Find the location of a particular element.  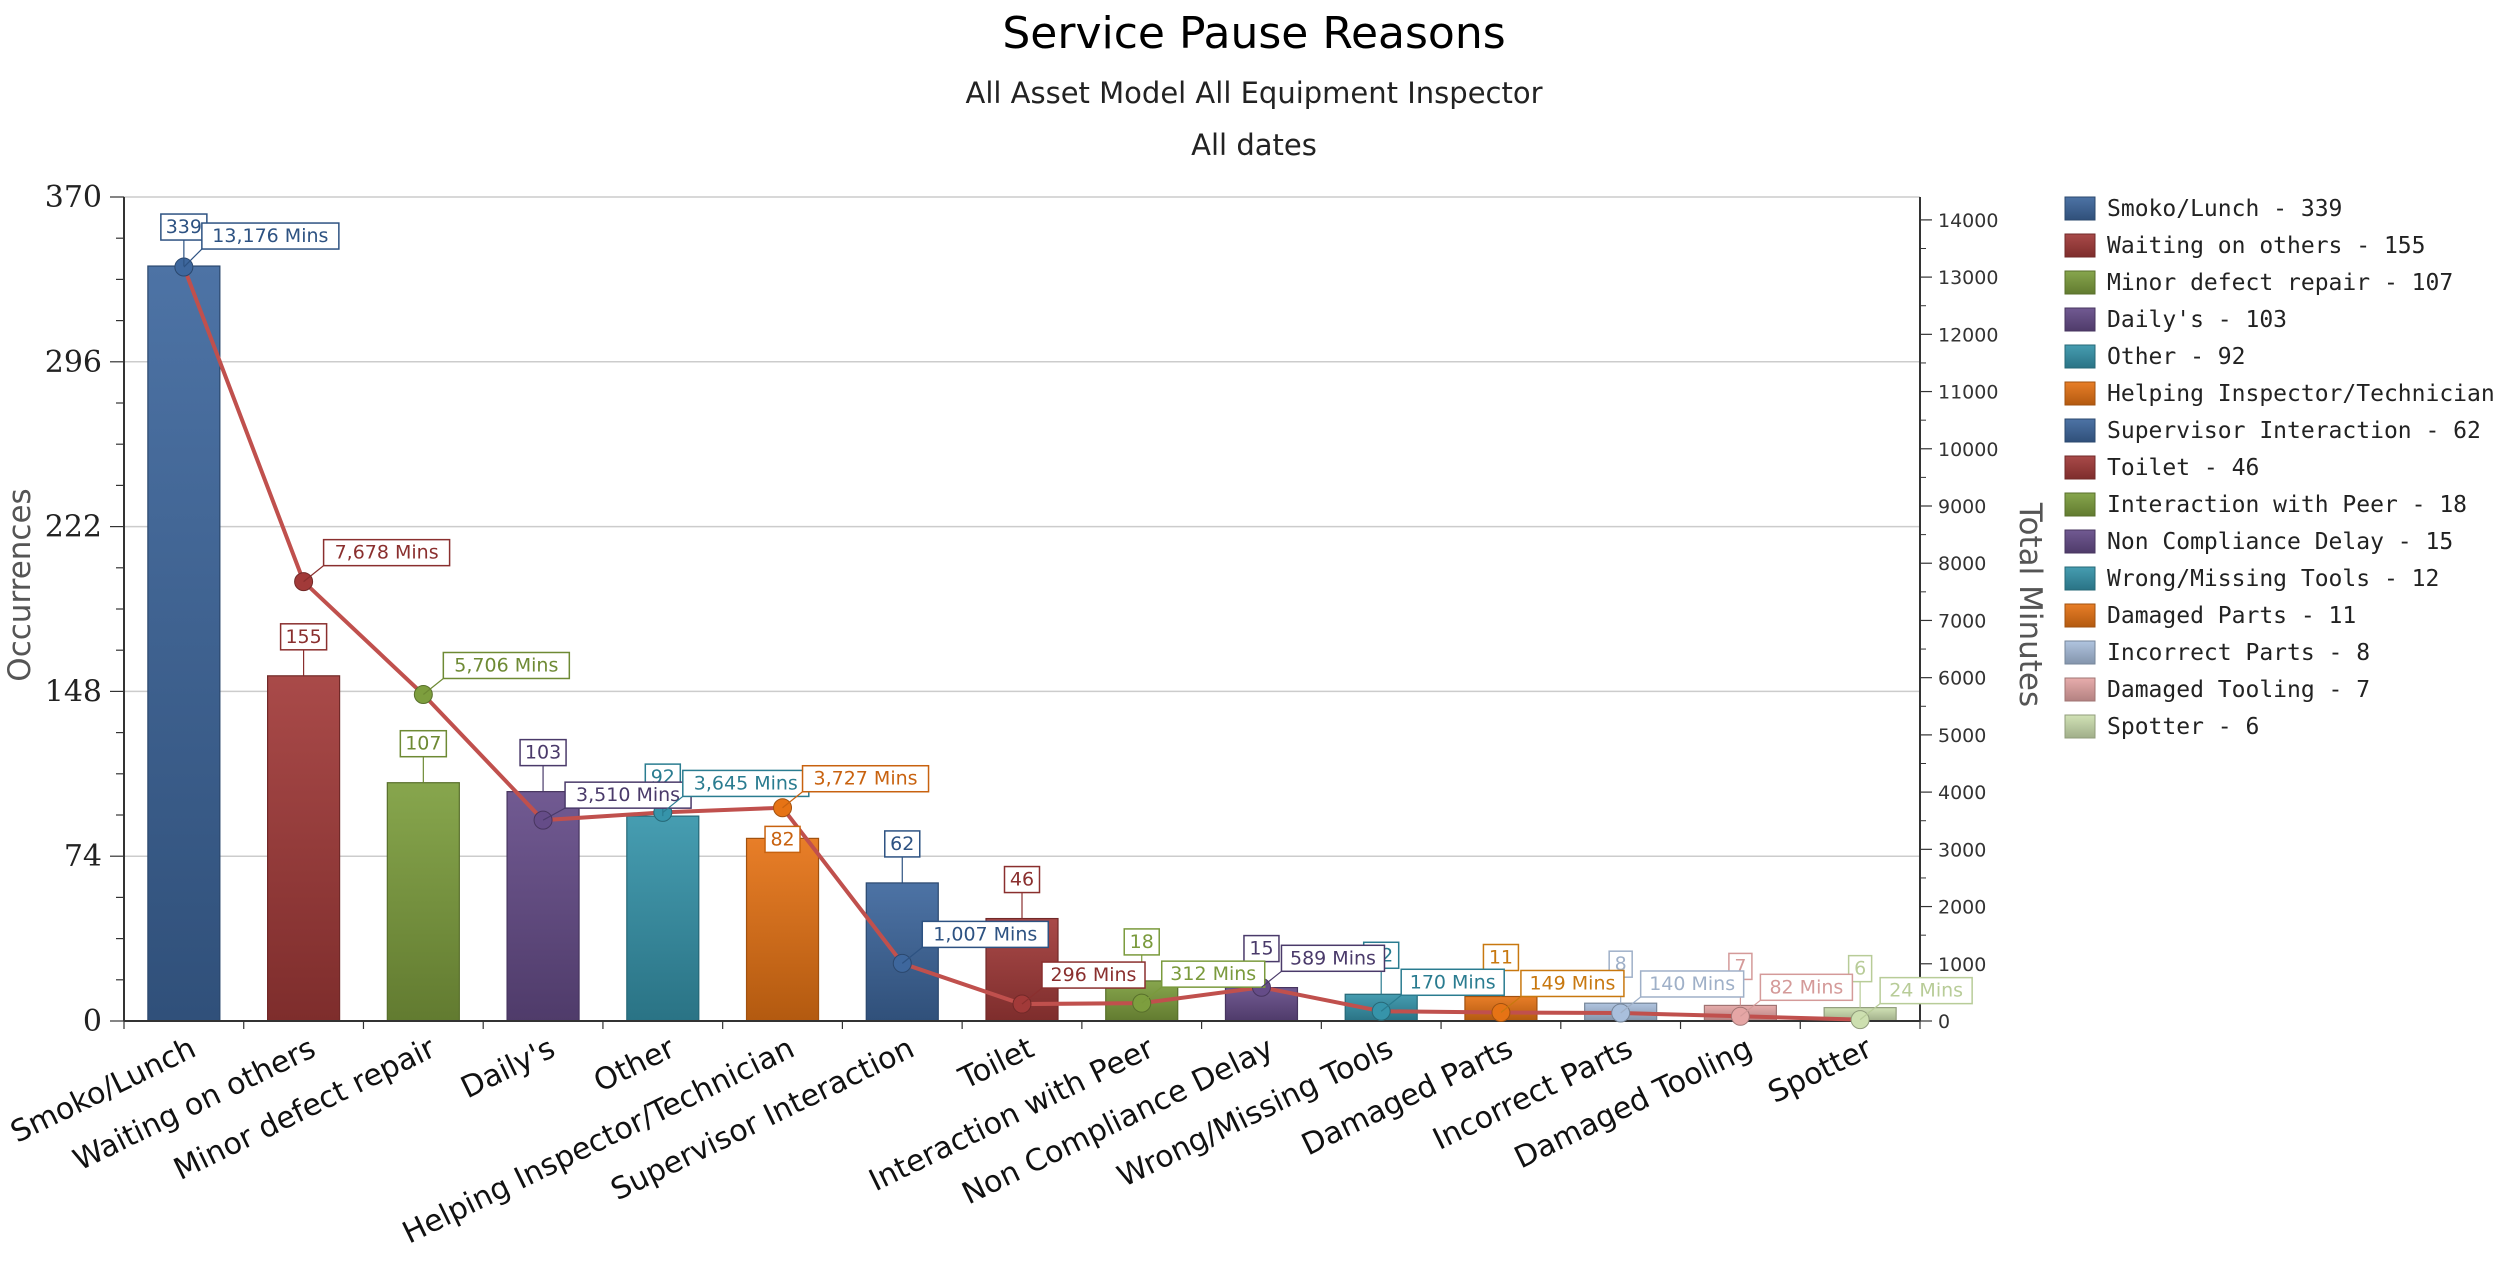

minutes-label: 3,510 Mins is located at coordinates (628, 795).